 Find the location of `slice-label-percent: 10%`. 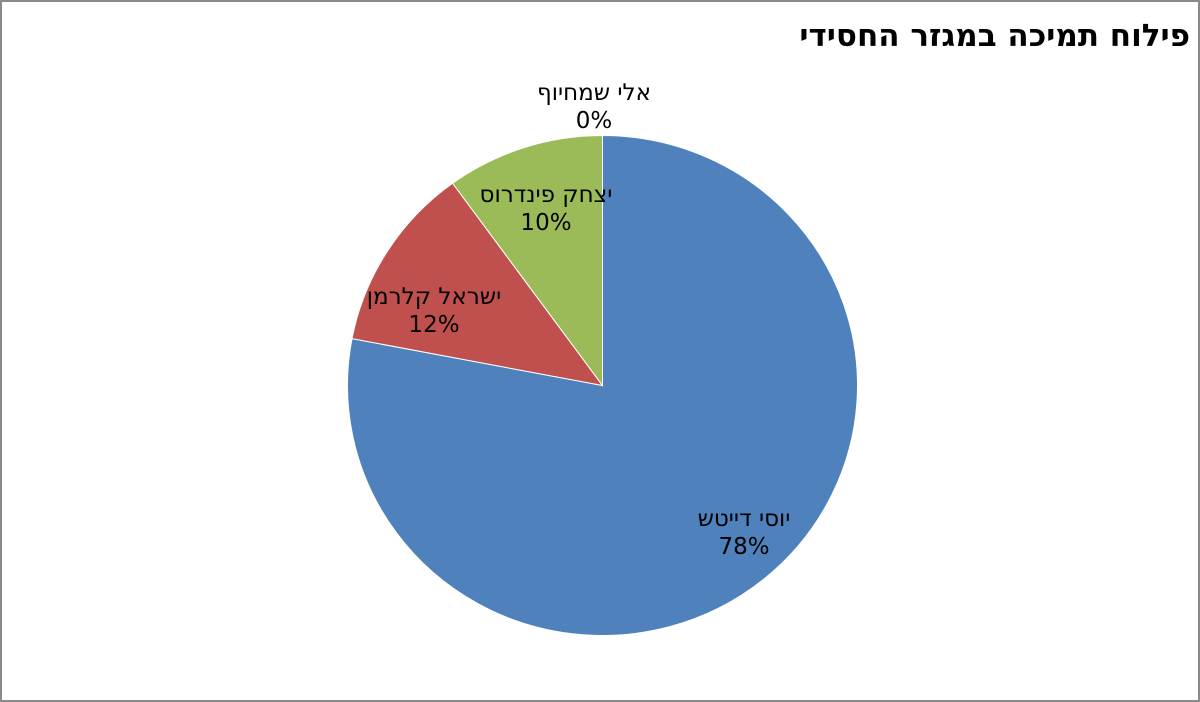

slice-label-percent: 10% is located at coordinates (546, 223).